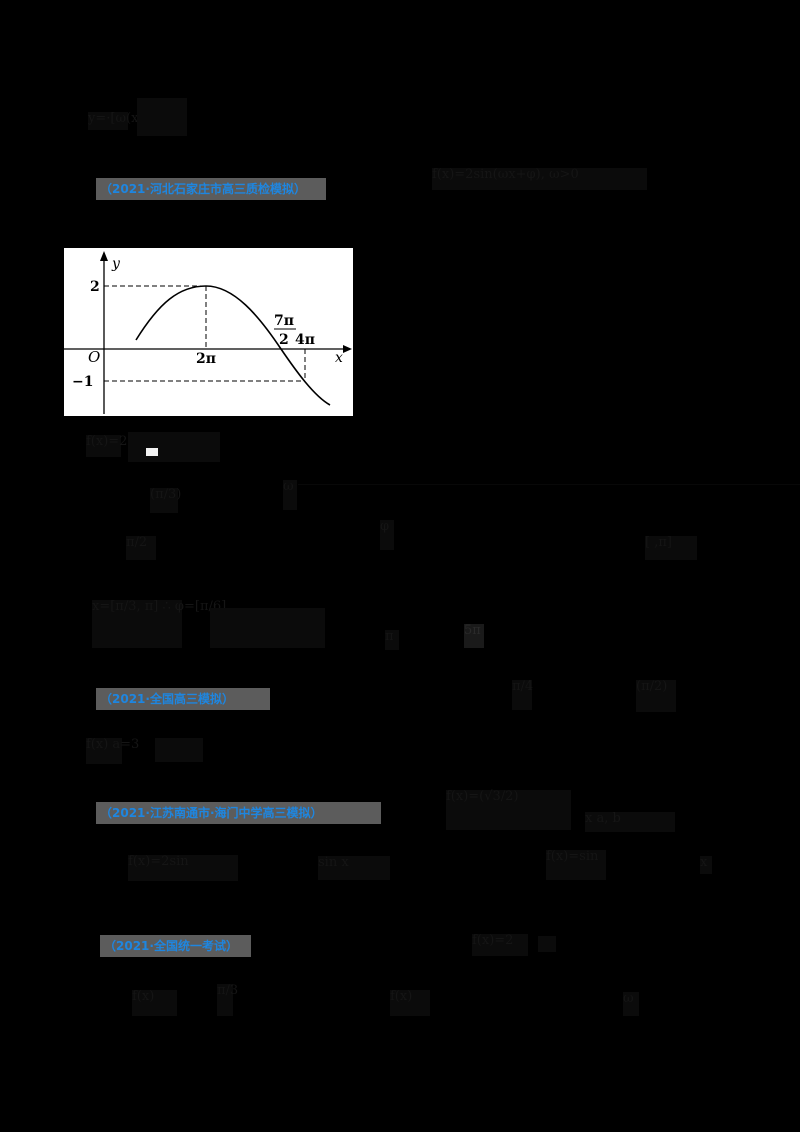  What do you see at coordinates (392, 640) in the screenshot?
I see `formula-fragment: π` at bounding box center [392, 640].